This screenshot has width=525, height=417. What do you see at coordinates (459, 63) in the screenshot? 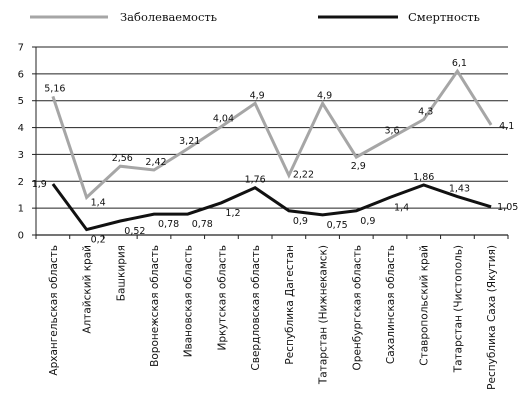
I see `data-label-incidence: 6,1` at bounding box center [459, 63].